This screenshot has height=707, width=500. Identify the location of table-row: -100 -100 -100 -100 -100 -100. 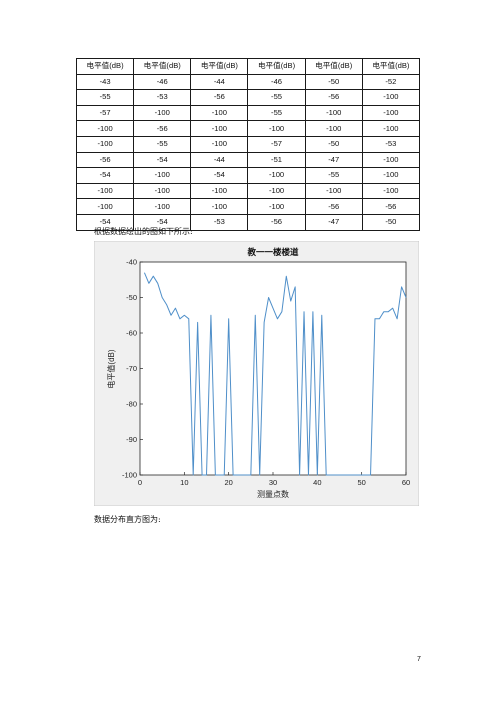
(248, 191).